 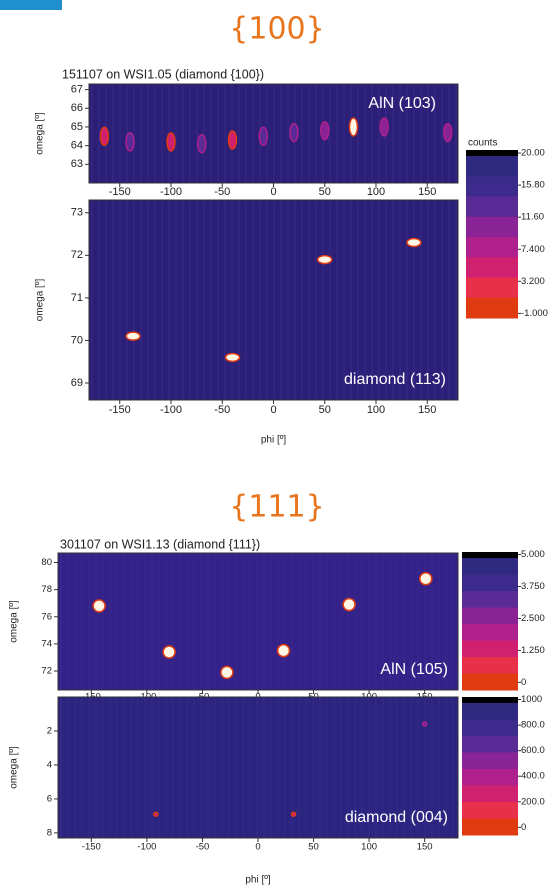 What do you see at coordinates (532, 217) in the screenshot?
I see `colorbar-tick-label: 11.60` at bounding box center [532, 217].